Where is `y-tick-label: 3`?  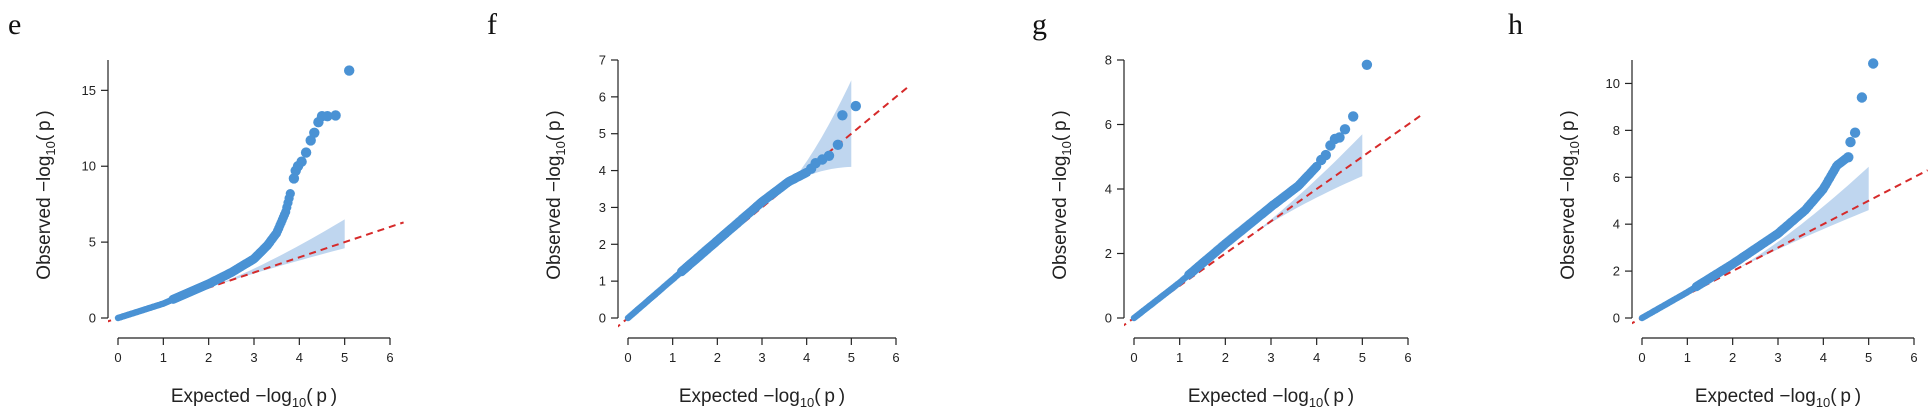
y-tick-label: 3 is located at coordinates (602, 207).